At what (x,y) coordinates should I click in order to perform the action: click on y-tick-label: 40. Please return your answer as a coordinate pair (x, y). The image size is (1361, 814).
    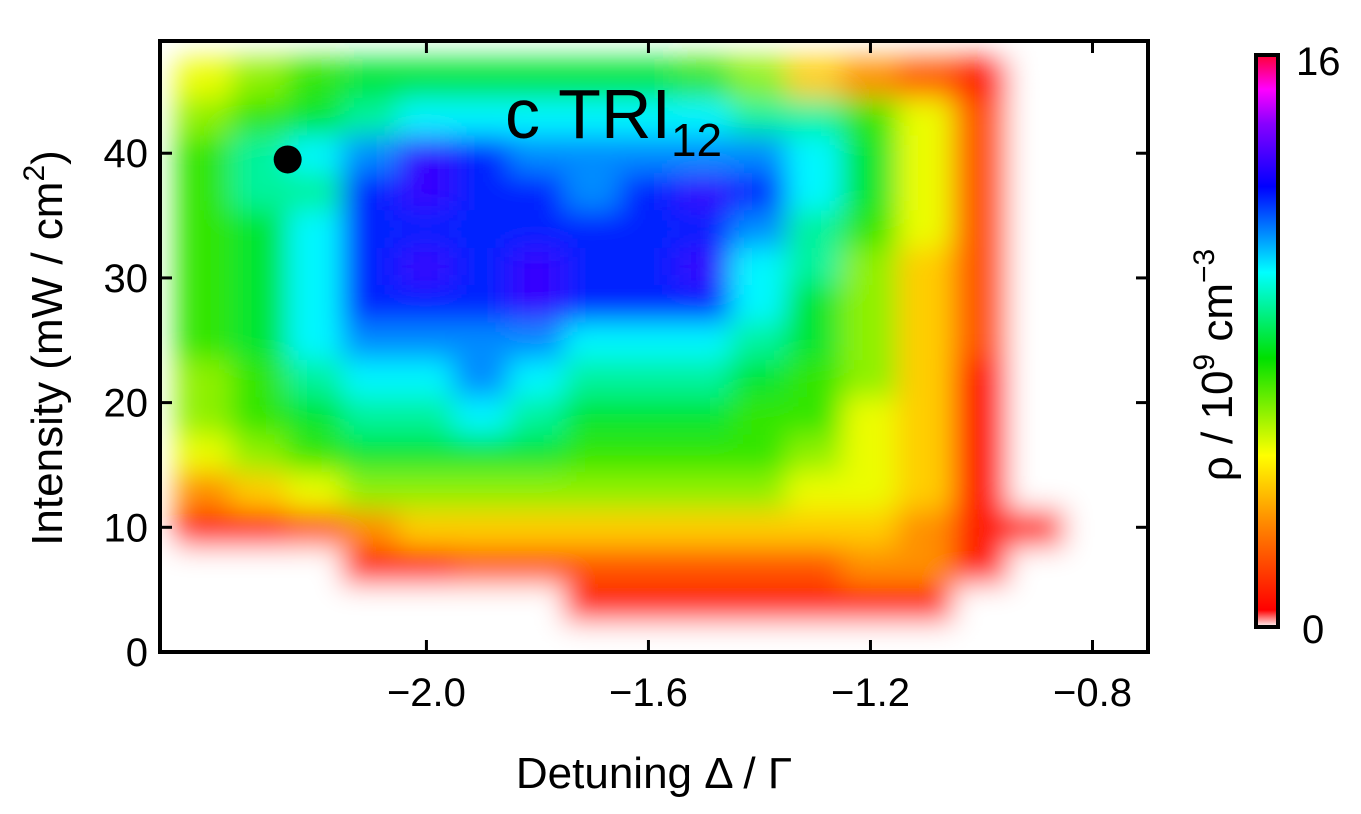
    Looking at the image, I should click on (126, 154).